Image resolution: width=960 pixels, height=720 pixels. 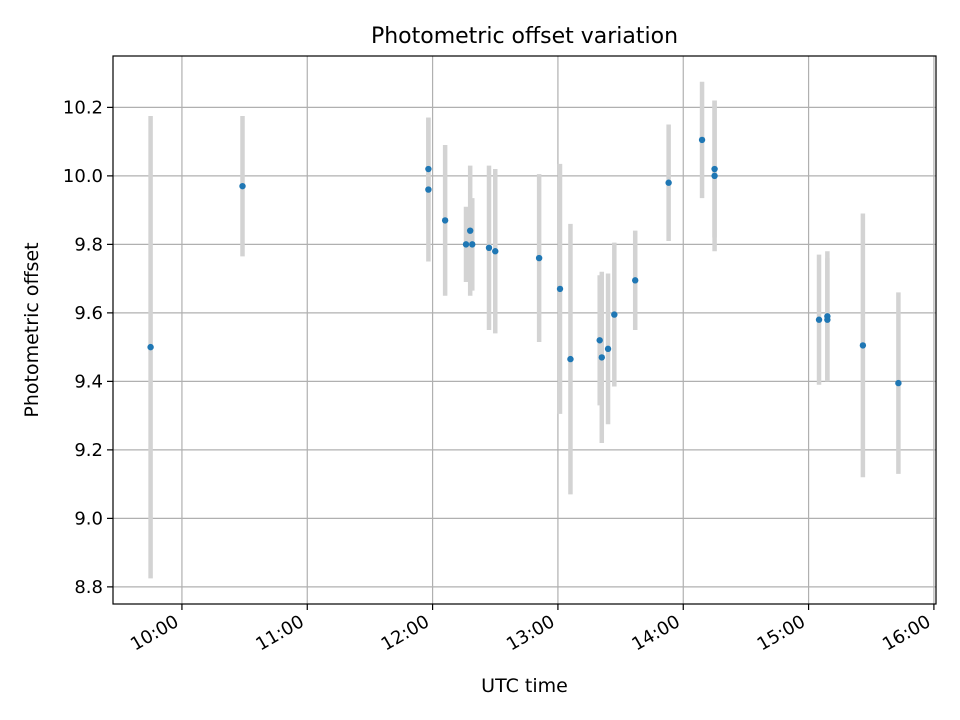 What do you see at coordinates (83, 176) in the screenshot?
I see `y-tick-label: 10.0` at bounding box center [83, 176].